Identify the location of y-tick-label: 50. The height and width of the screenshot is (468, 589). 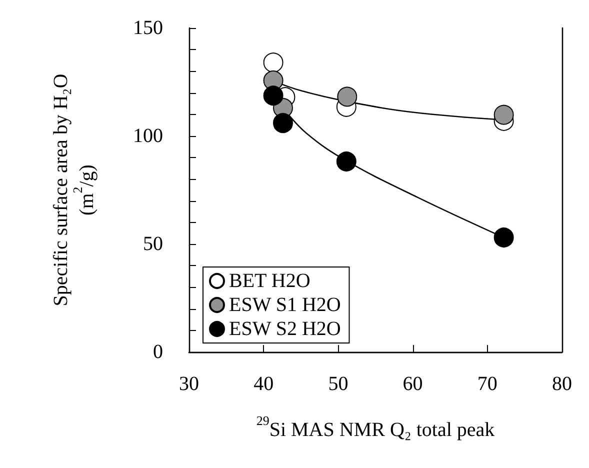
(153, 244).